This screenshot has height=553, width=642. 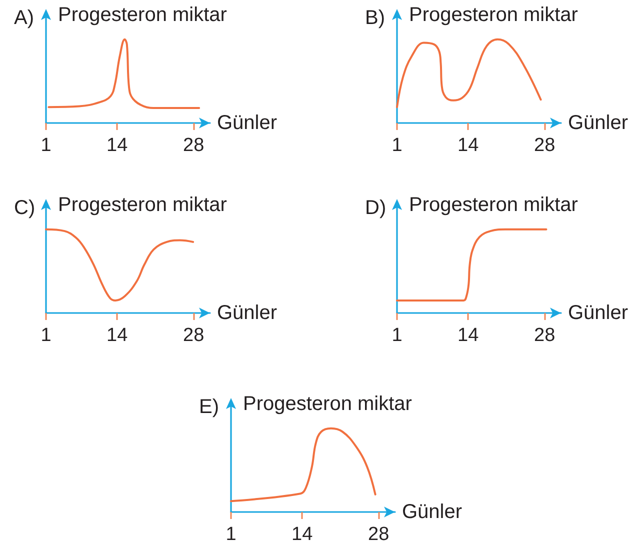 What do you see at coordinates (209, 407) in the screenshot?
I see `chart-title: E)` at bounding box center [209, 407].